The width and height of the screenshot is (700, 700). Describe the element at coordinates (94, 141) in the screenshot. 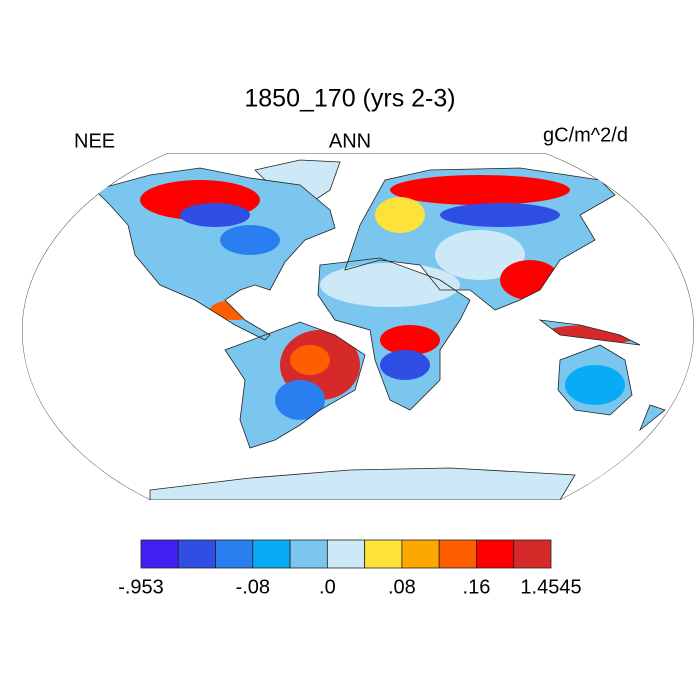

I see `variable-label: NEE` at that location.